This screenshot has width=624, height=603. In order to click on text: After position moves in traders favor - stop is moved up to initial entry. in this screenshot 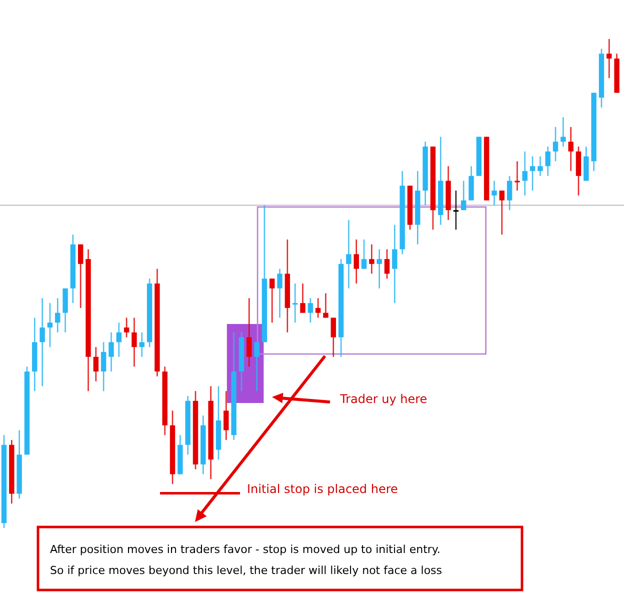, I will do `click(245, 549)`.